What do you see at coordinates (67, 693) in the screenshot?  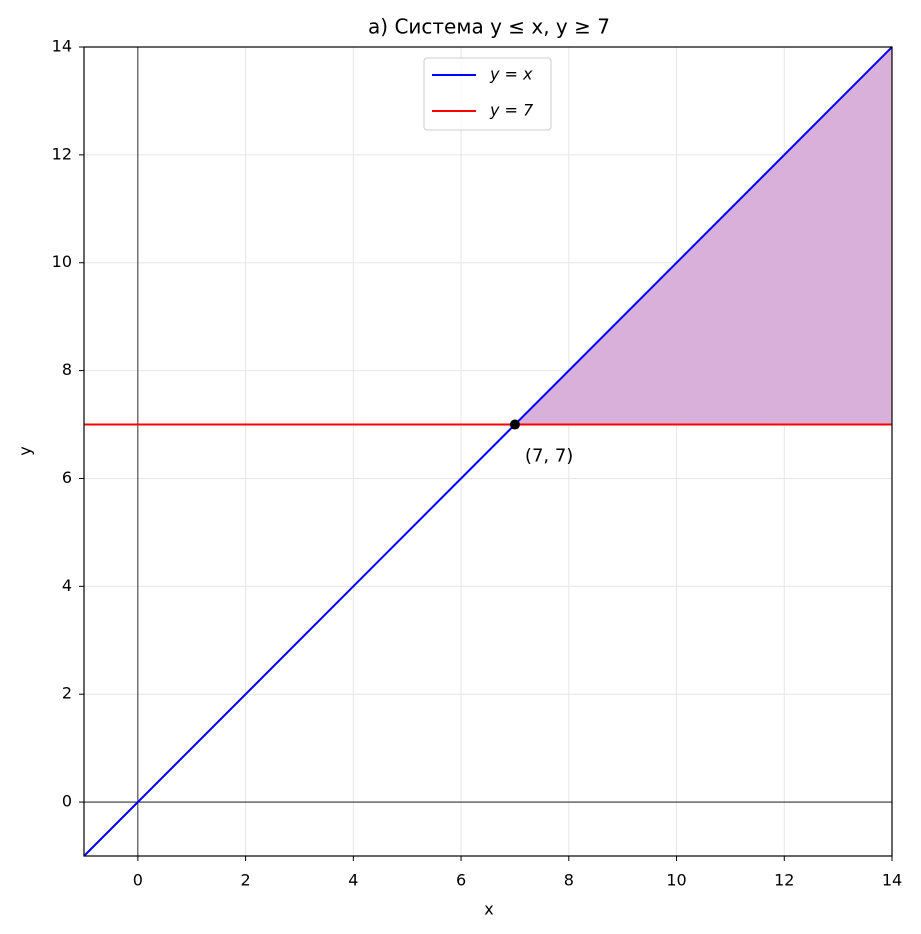 I see `y-tick-label: 2` at bounding box center [67, 693].